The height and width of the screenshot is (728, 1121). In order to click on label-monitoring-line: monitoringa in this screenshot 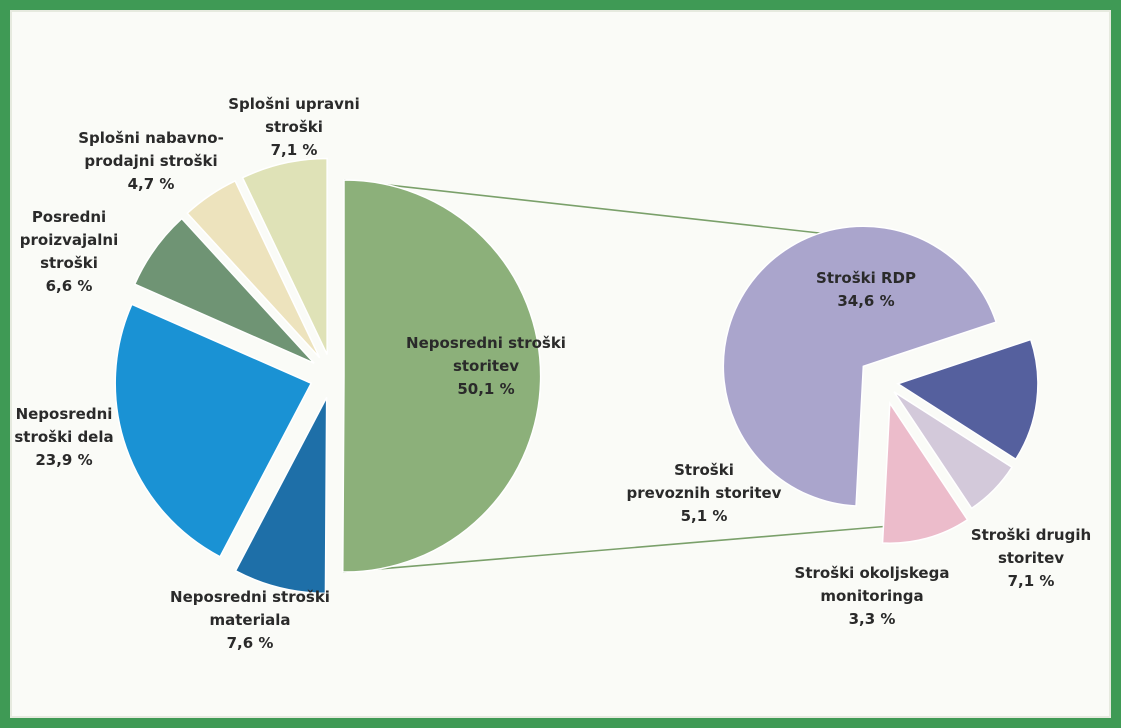, I will do `click(871, 596)`.